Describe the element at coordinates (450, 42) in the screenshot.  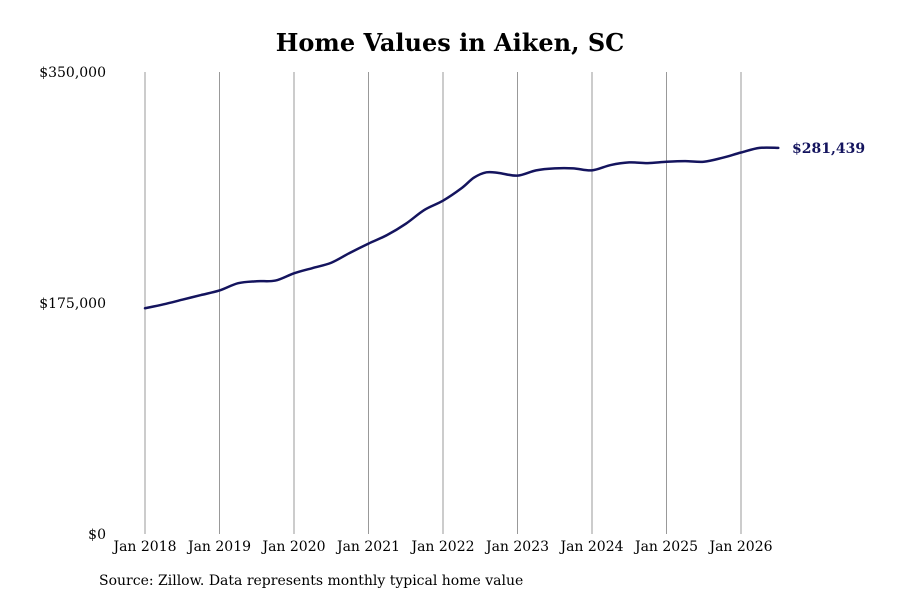
I see `chart-title: Home Values in Aiken, SC` at that location.